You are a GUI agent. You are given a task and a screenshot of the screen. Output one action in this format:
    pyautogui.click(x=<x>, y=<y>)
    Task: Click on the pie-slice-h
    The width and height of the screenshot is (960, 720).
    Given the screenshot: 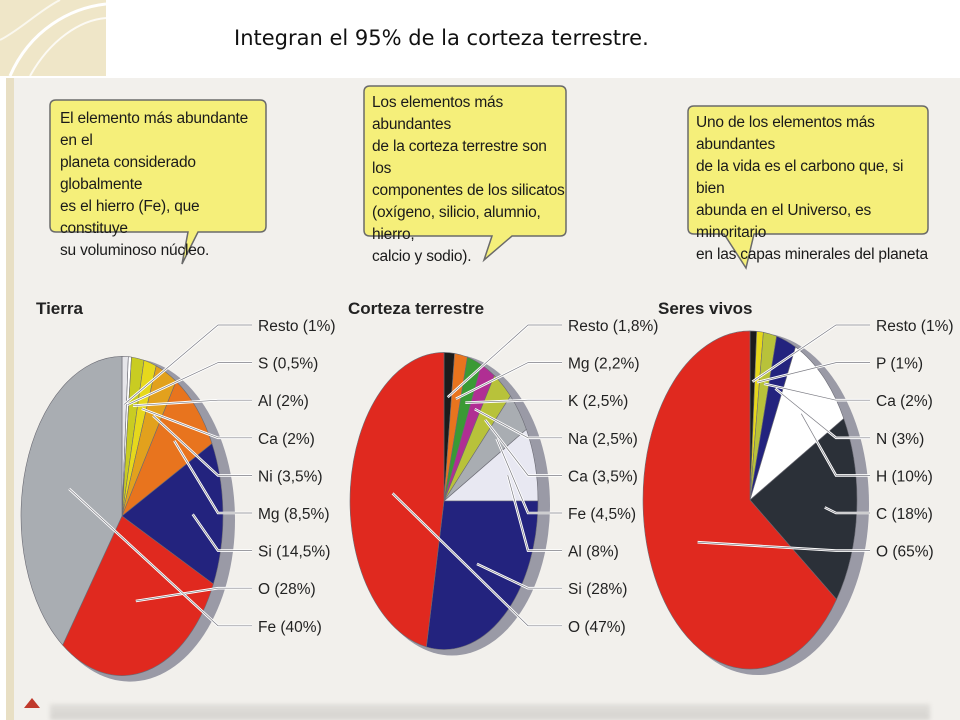 What is the action you would take?
    pyautogui.click(x=797, y=423)
    